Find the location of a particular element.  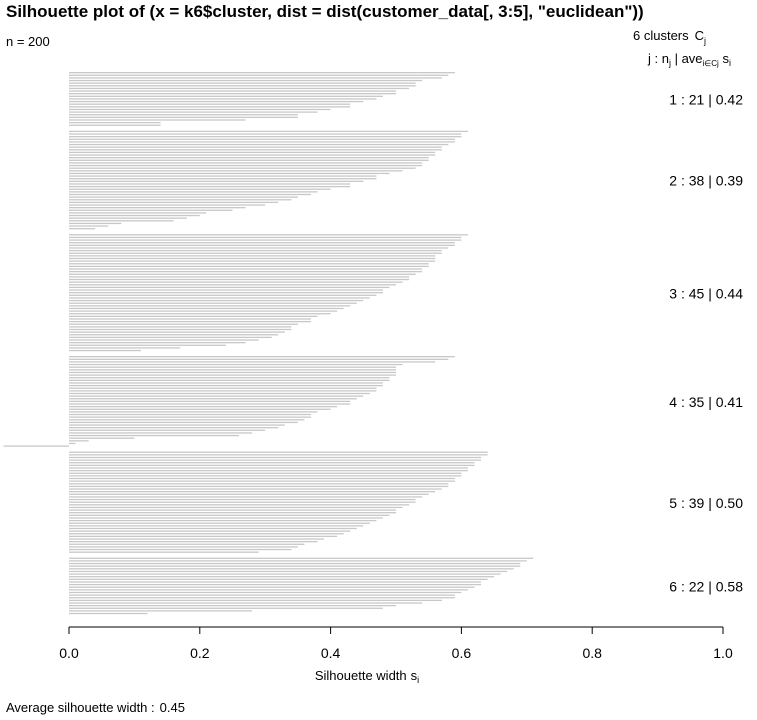

footer-value: 0.45 is located at coordinates (172, 707).